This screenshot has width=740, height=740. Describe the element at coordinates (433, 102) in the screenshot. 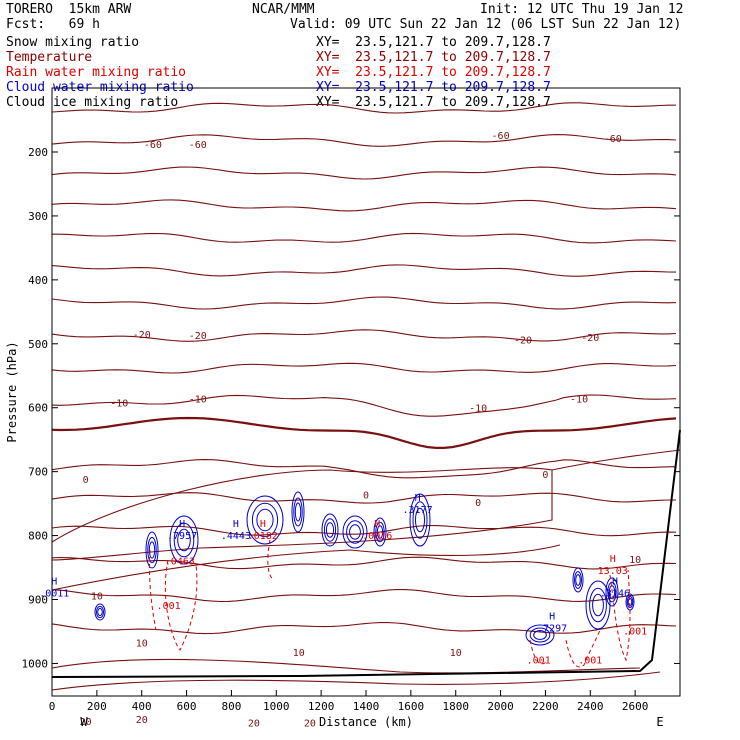

I see `legend-cloud-ice-xy: XY= 23.5,121.7 to 209.7,128.7` at that location.